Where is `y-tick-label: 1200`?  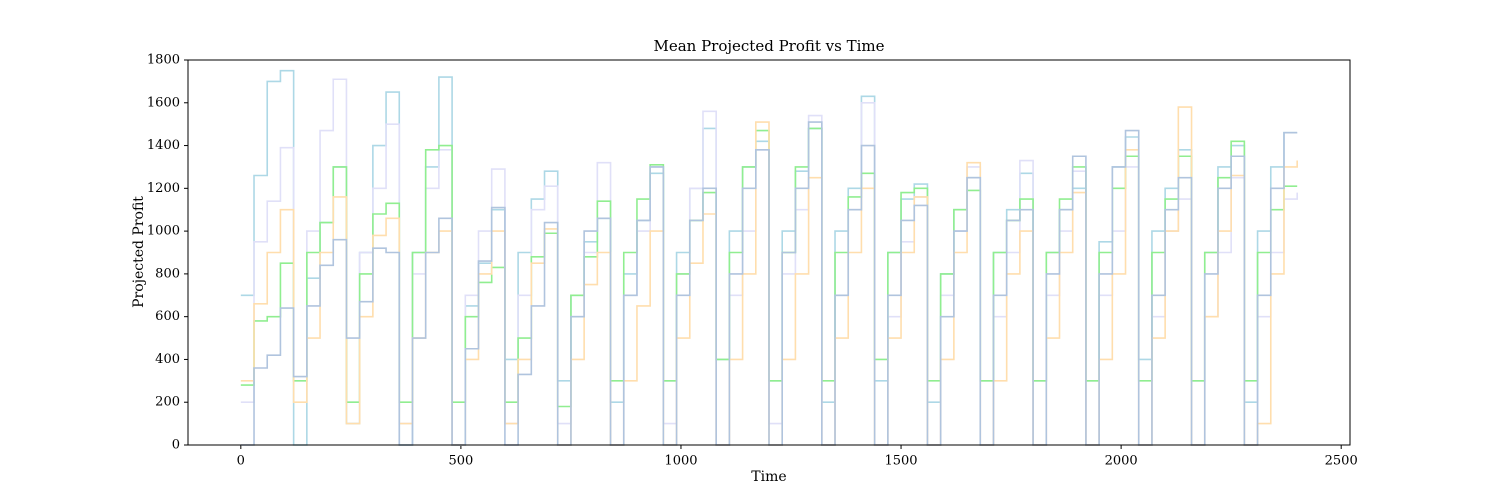 y-tick-label: 1200 is located at coordinates (163, 188).